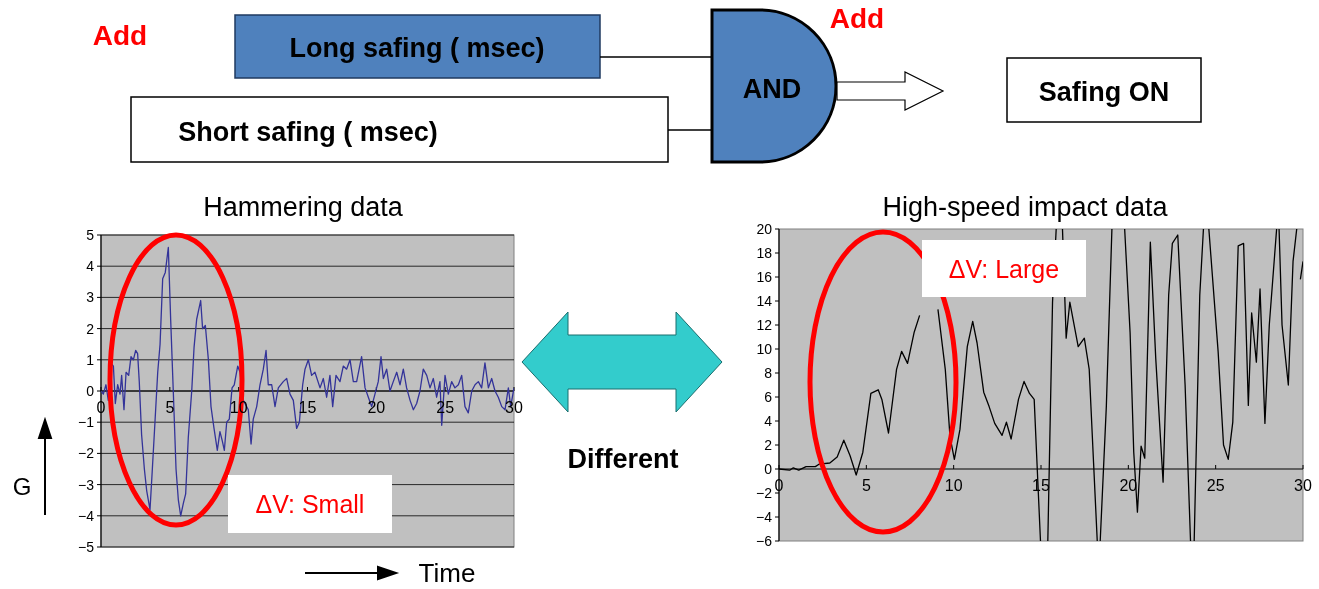 This screenshot has height=589, width=1319. What do you see at coordinates (953, 485) in the screenshot?
I see `x-tick-label: 10` at bounding box center [953, 485].